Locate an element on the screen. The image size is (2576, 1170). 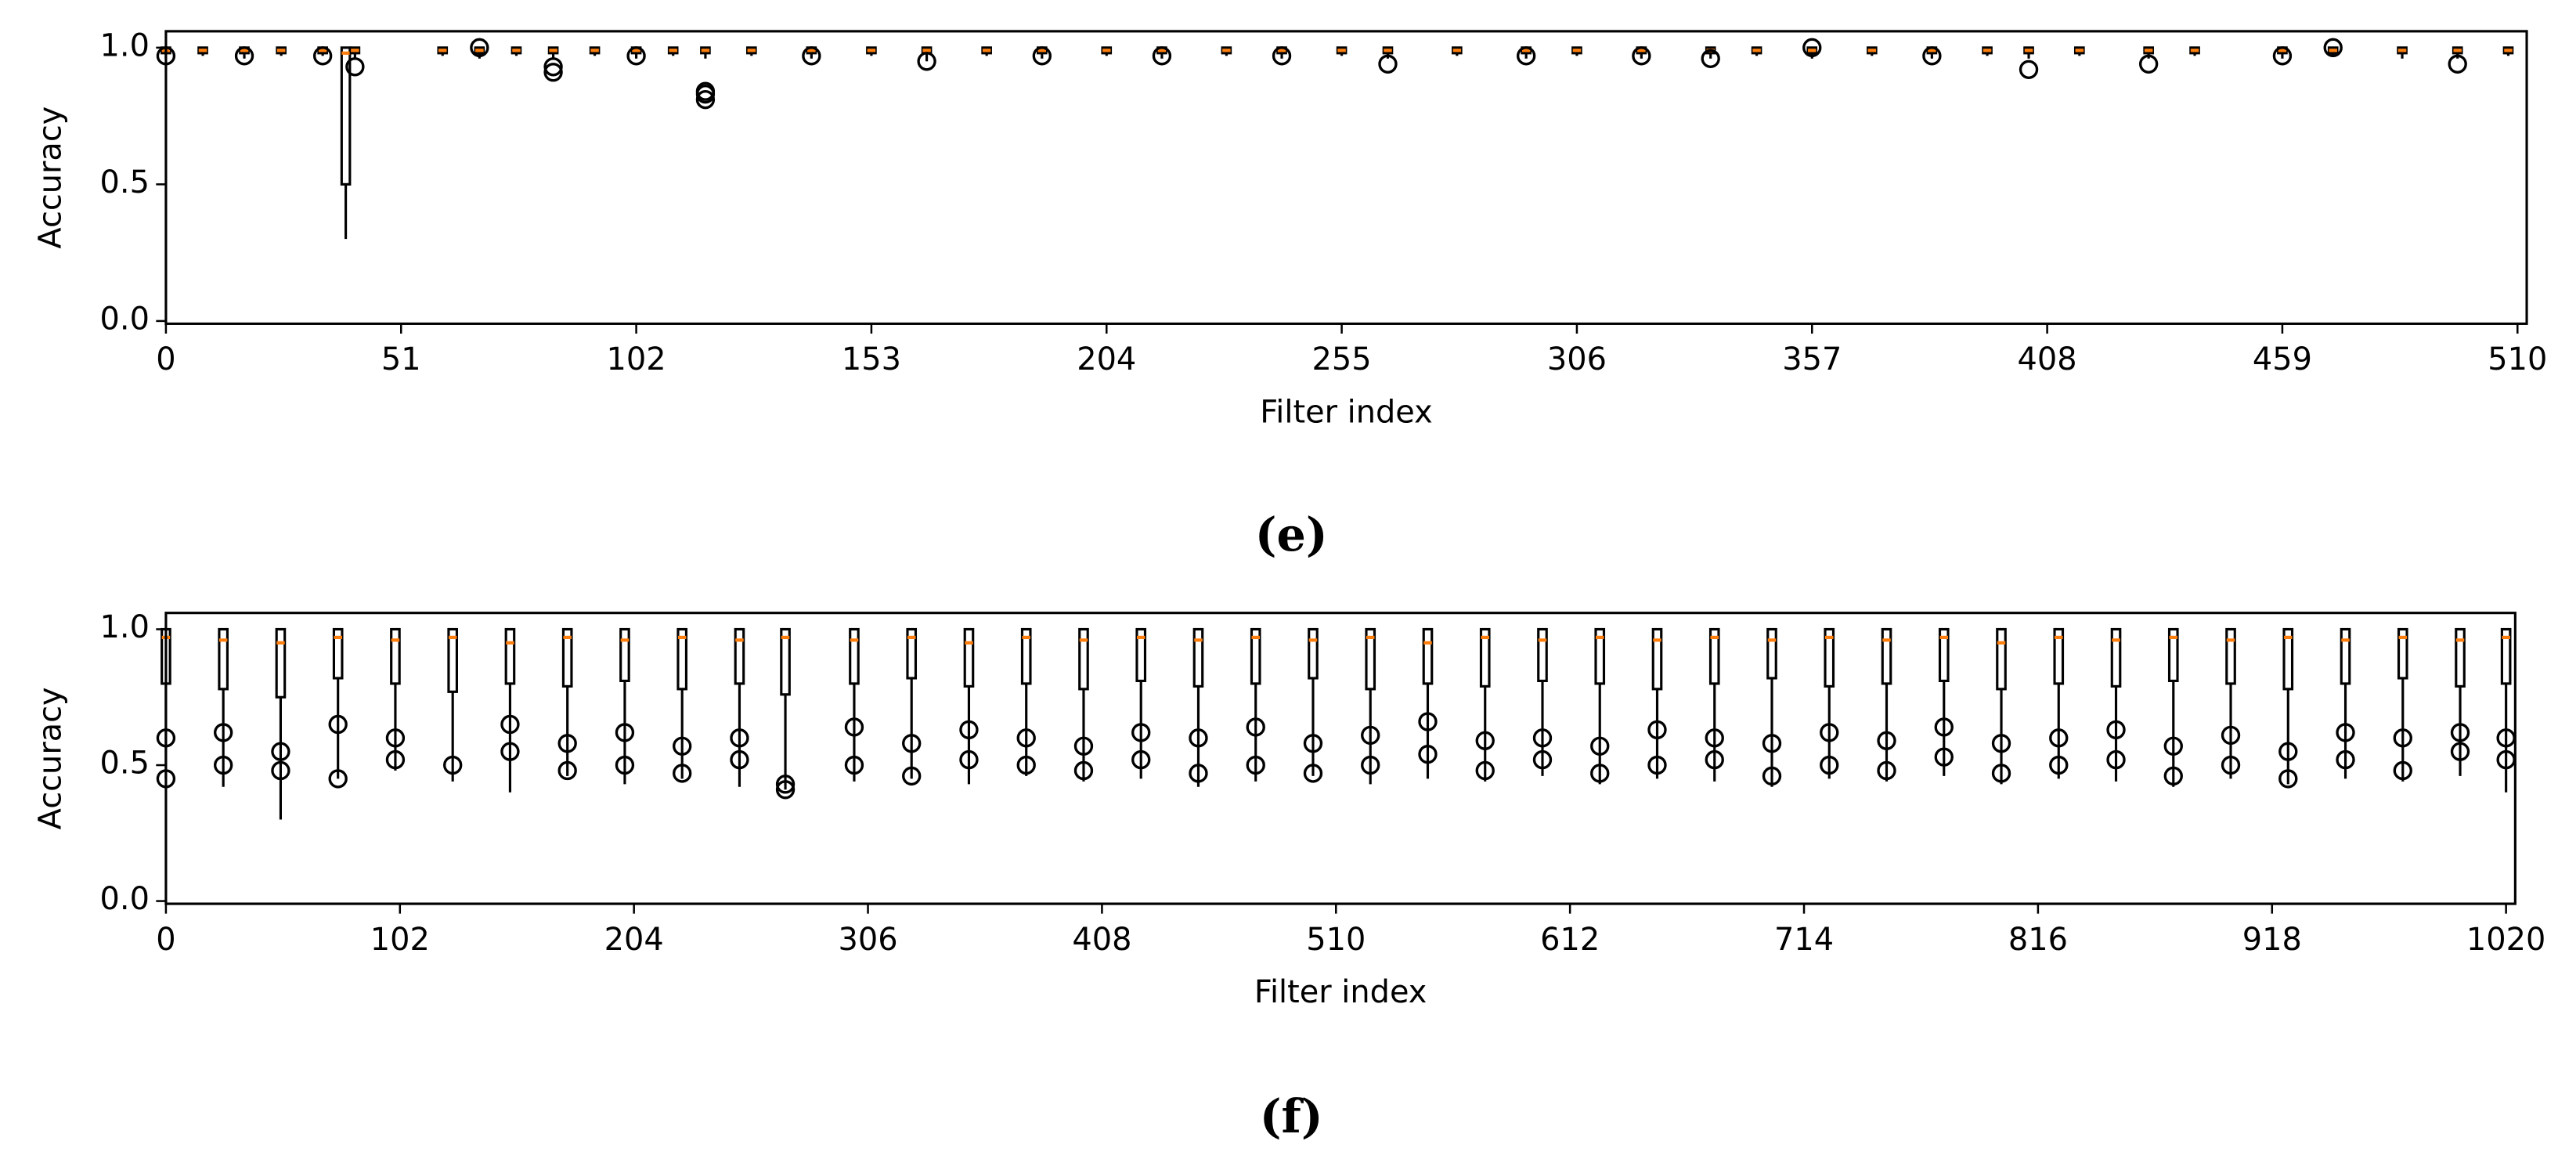
caption: (e) is located at coordinates (1291, 534).